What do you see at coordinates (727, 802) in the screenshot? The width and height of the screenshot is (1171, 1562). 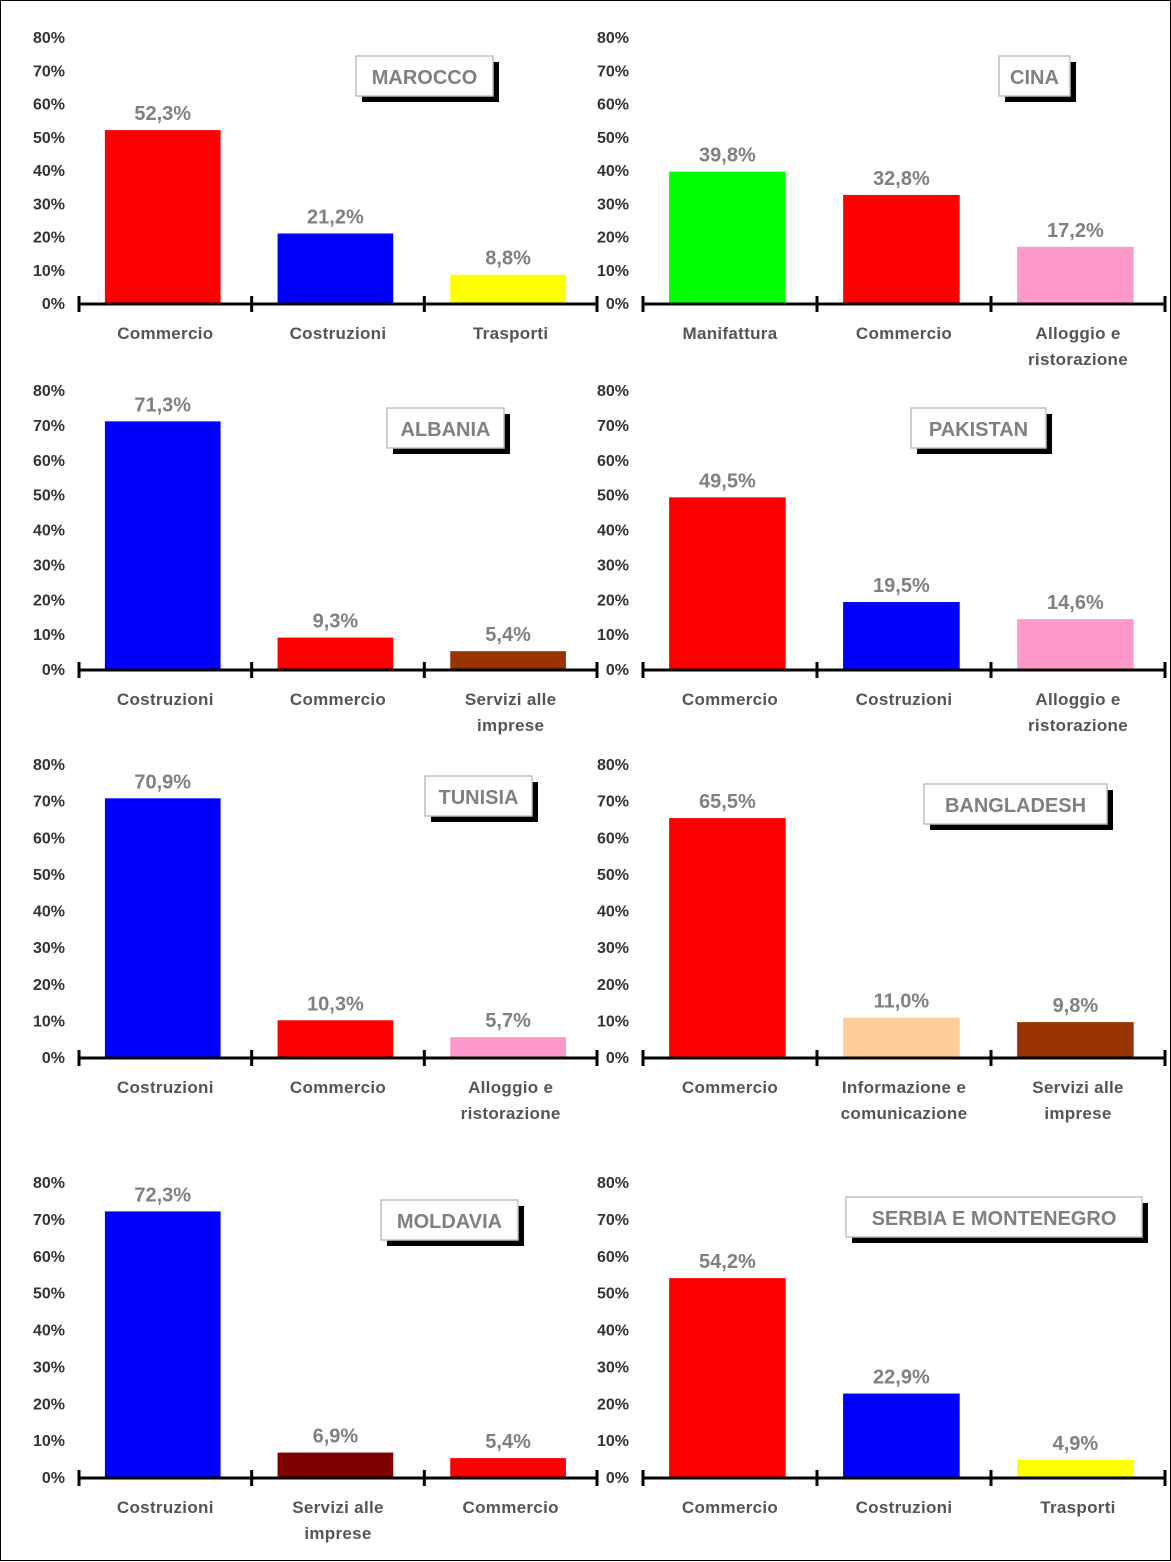 I see `data-label: 65,5%` at bounding box center [727, 802].